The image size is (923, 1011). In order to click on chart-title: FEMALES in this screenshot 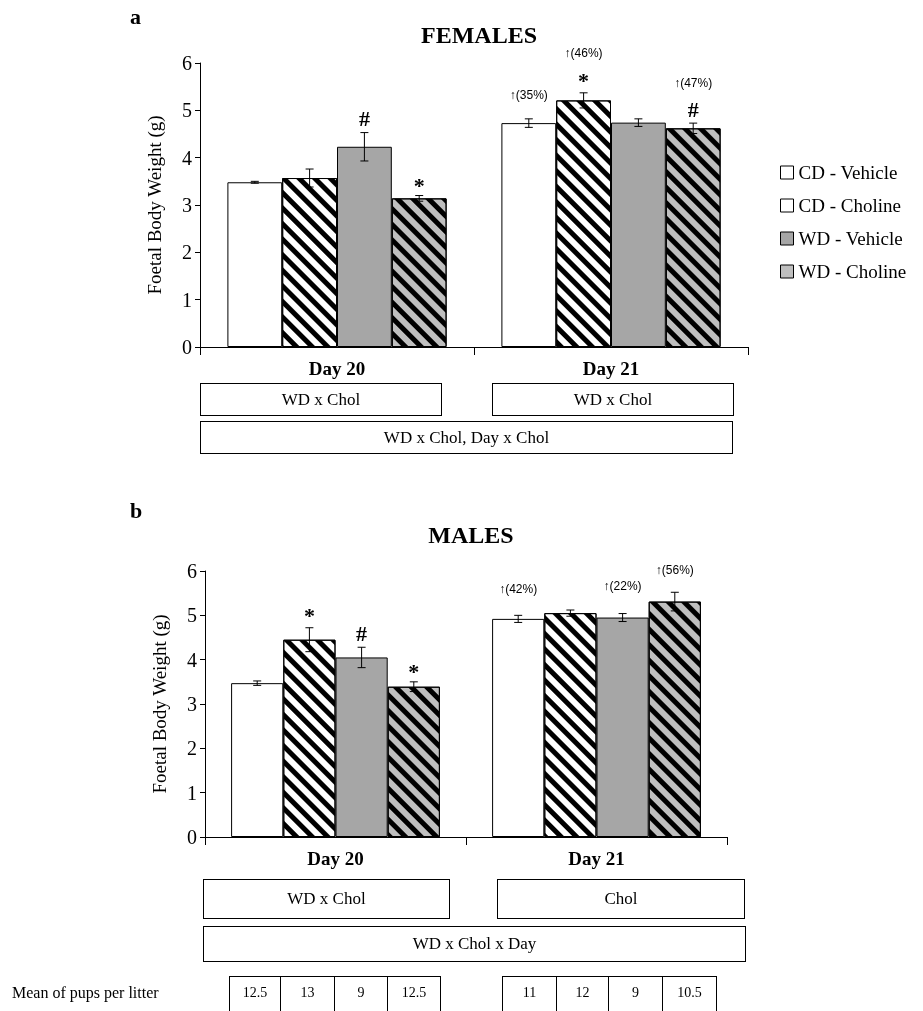, I will do `click(479, 35)`.